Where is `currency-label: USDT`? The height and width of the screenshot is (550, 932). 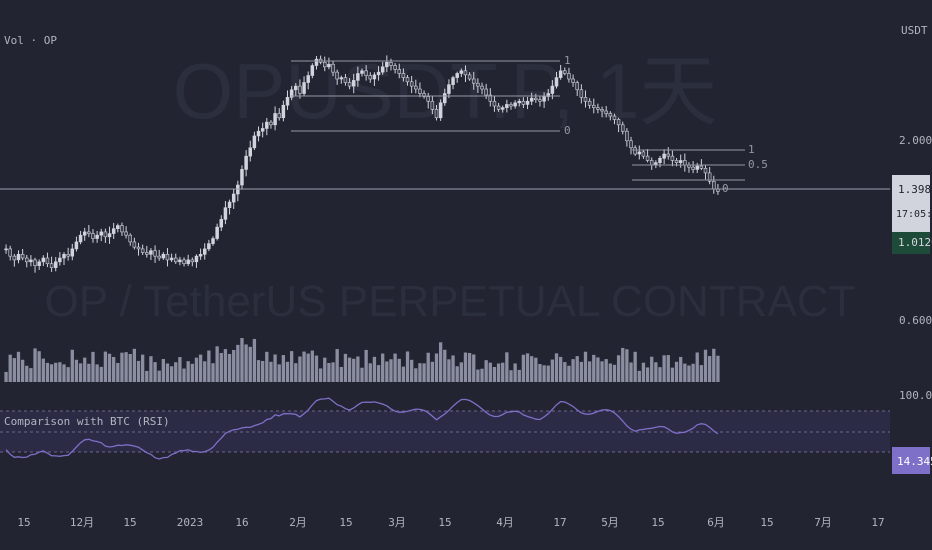
currency-label: USDT is located at coordinates (914, 30).